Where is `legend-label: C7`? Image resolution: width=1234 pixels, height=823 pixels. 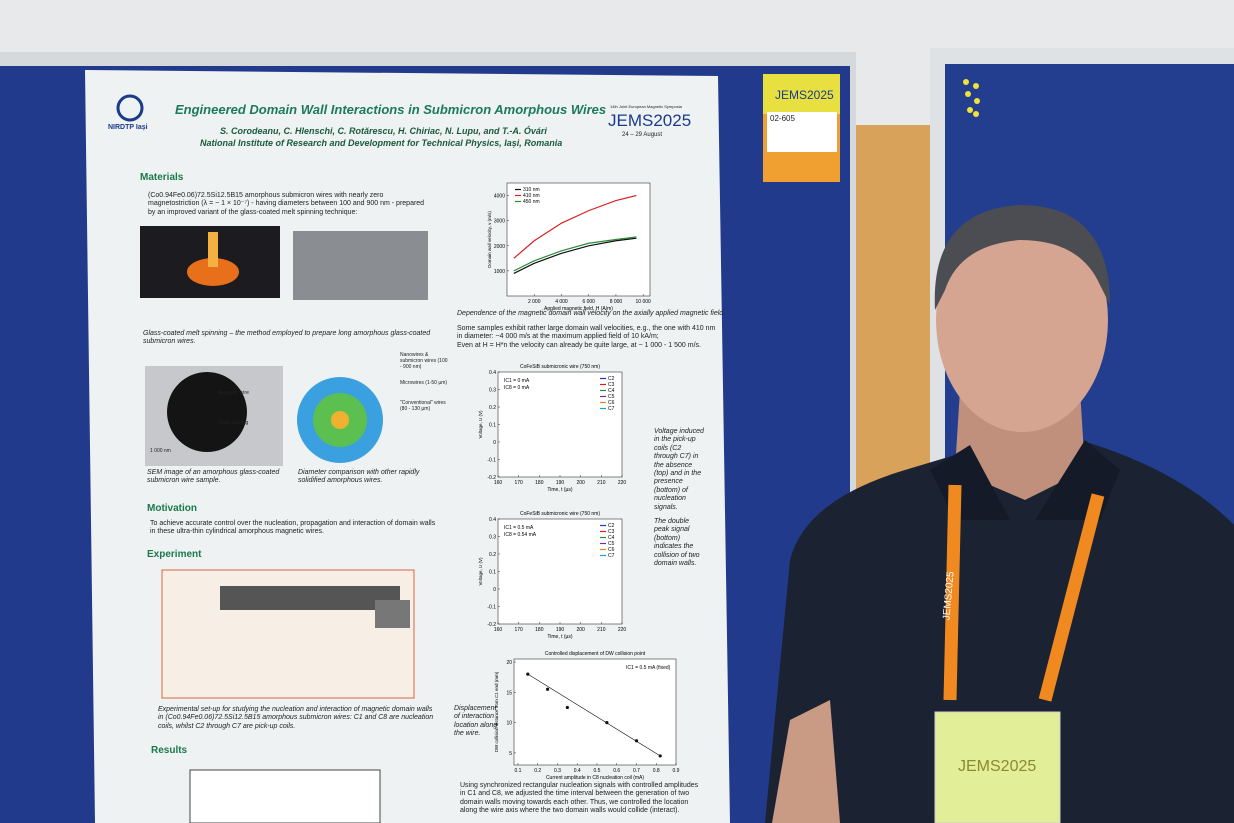
legend-label: C7 is located at coordinates (611, 409).